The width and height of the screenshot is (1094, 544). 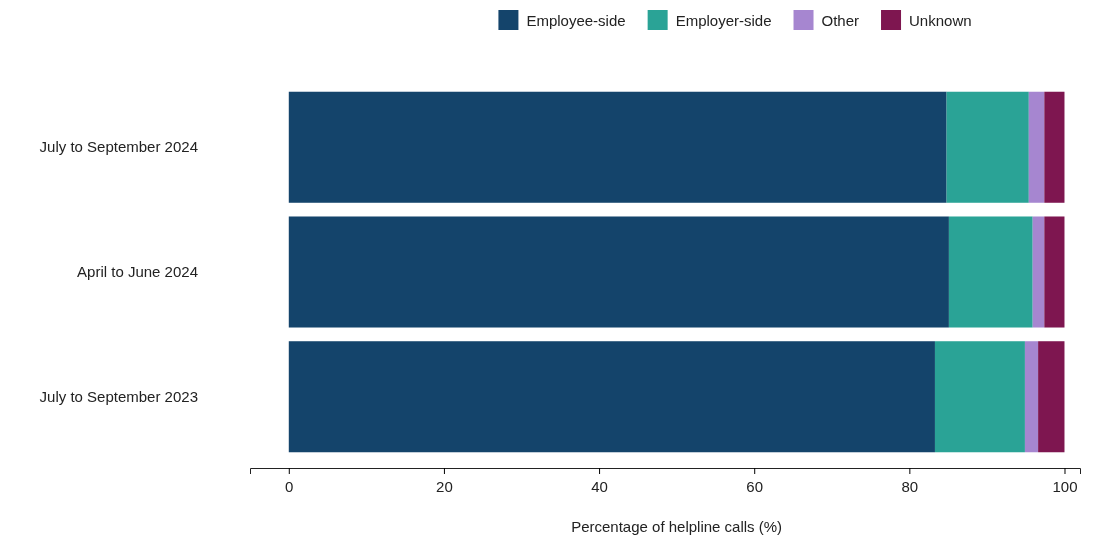 I want to click on legend-label: Employer-side, so click(x=723, y=20).